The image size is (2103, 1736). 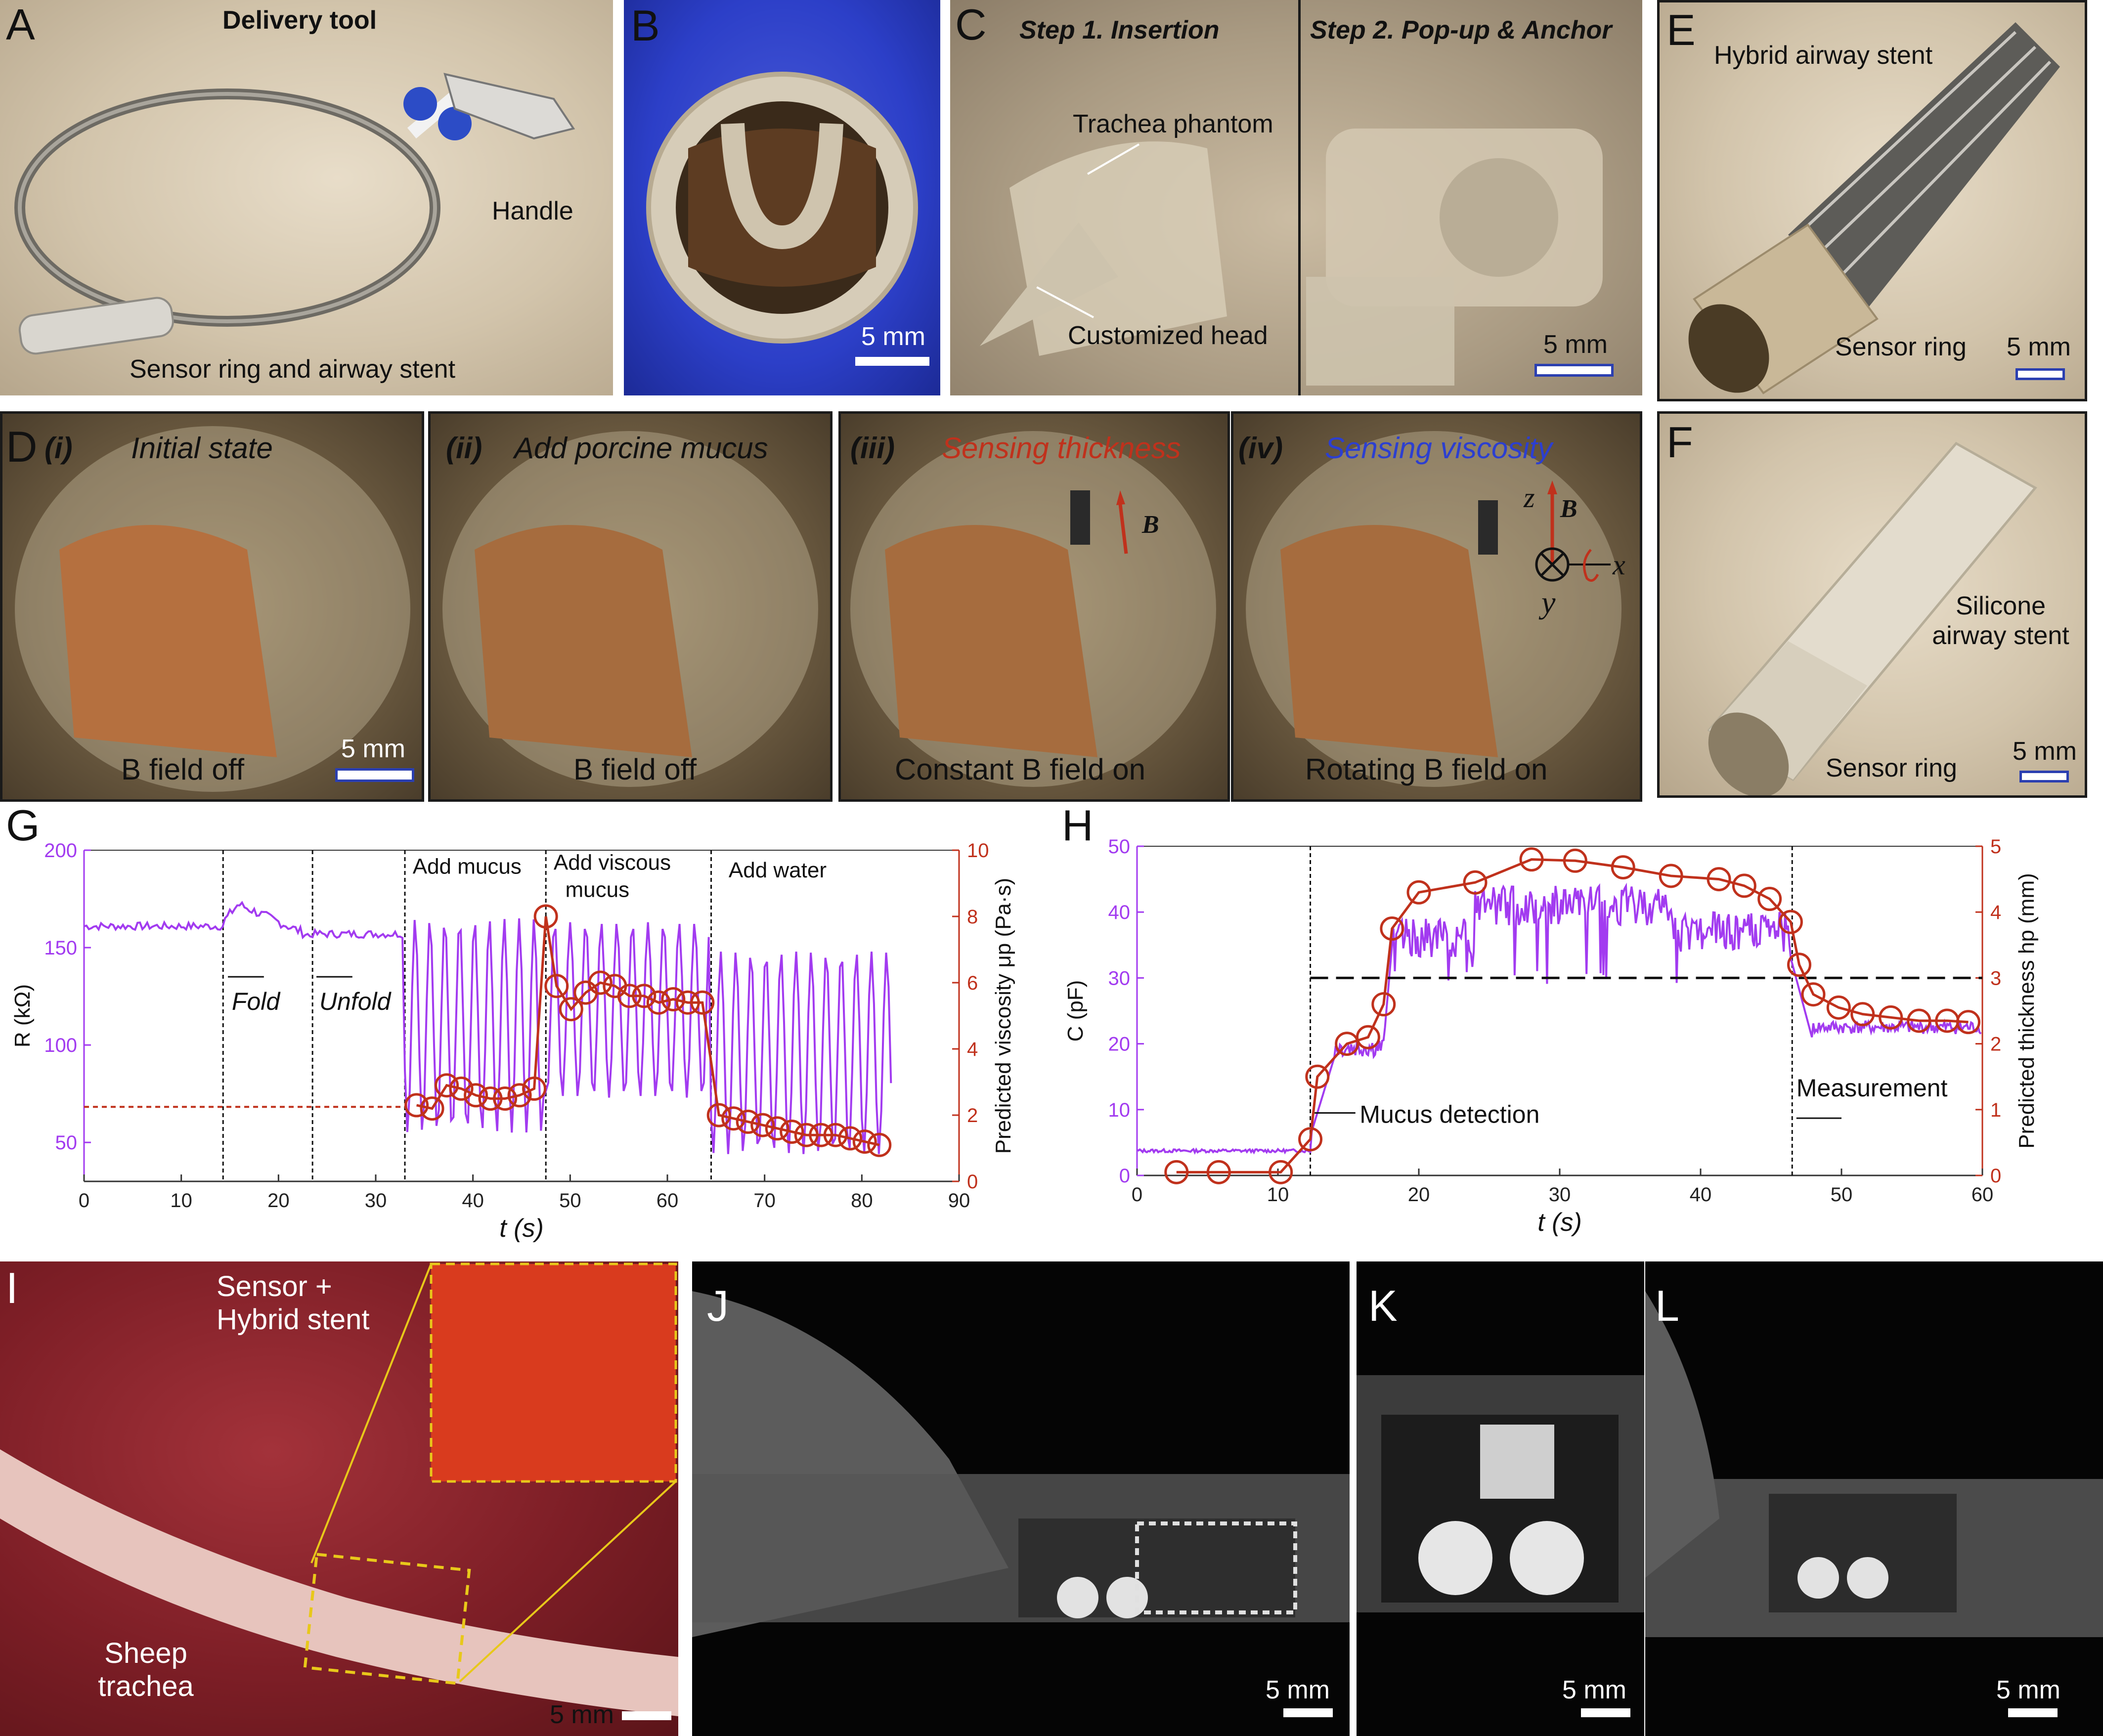 What do you see at coordinates (778, 870) in the screenshot?
I see `add-water-annotation: Add water` at bounding box center [778, 870].